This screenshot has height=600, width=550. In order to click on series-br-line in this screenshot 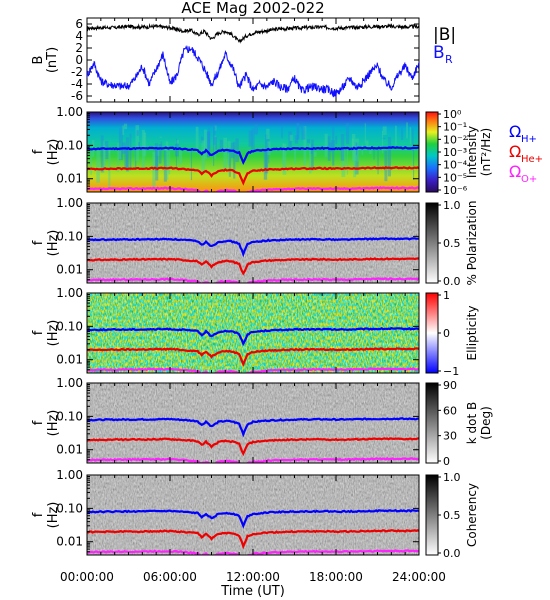, I will do `click(253, 71)`.